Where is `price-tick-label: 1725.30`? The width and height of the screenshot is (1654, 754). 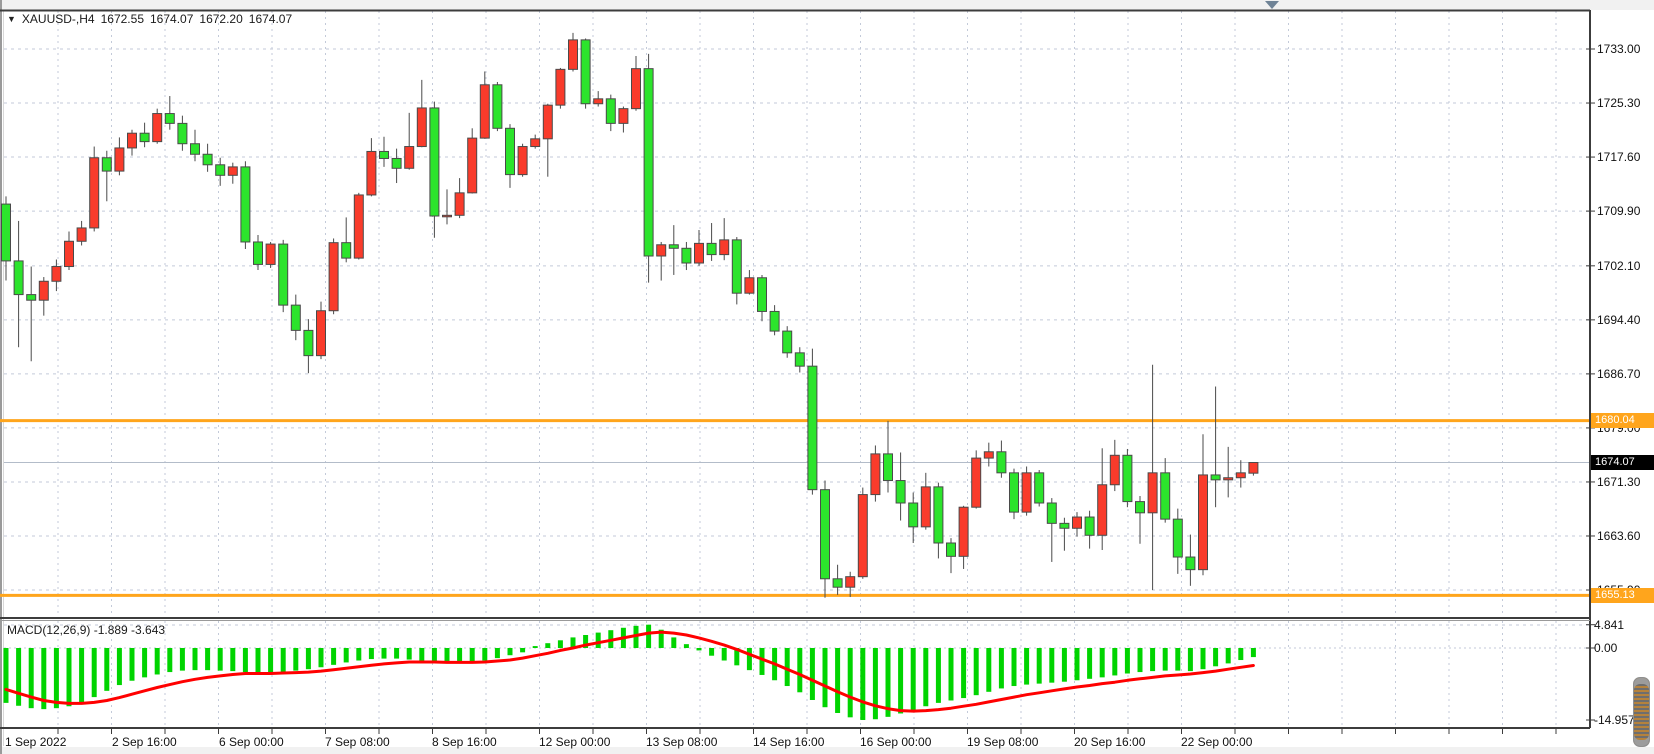
price-tick-label: 1725.30 is located at coordinates (1619, 103).